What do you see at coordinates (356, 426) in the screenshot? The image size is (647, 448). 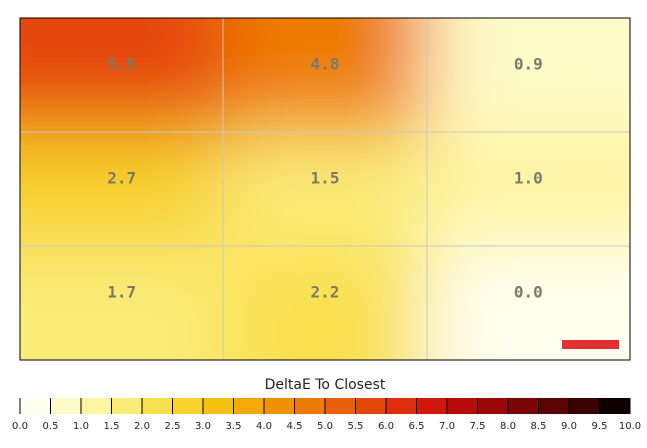 I see `colorbar-tick-label: 5.5` at bounding box center [356, 426].